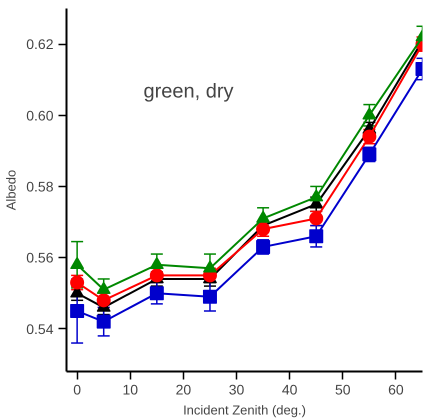 This screenshot has width=426, height=420. What do you see at coordinates (343, 390) in the screenshot?
I see `x-tick-label: 50` at bounding box center [343, 390].